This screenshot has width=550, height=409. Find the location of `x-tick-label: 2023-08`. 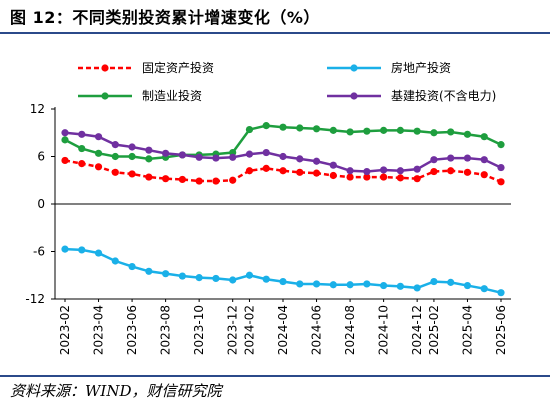

x-tick-label: 2023-08 is located at coordinates (166, 330).